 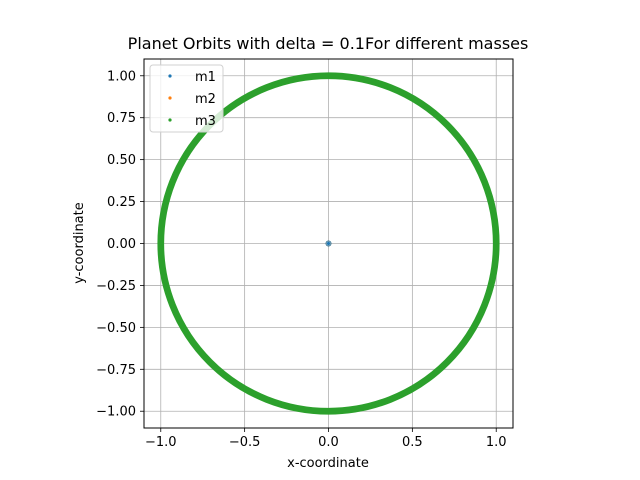 I want to click on x-axis-ticks: −1.0 −0.5 0.0 0.5 1.0, so click(x=326, y=439).